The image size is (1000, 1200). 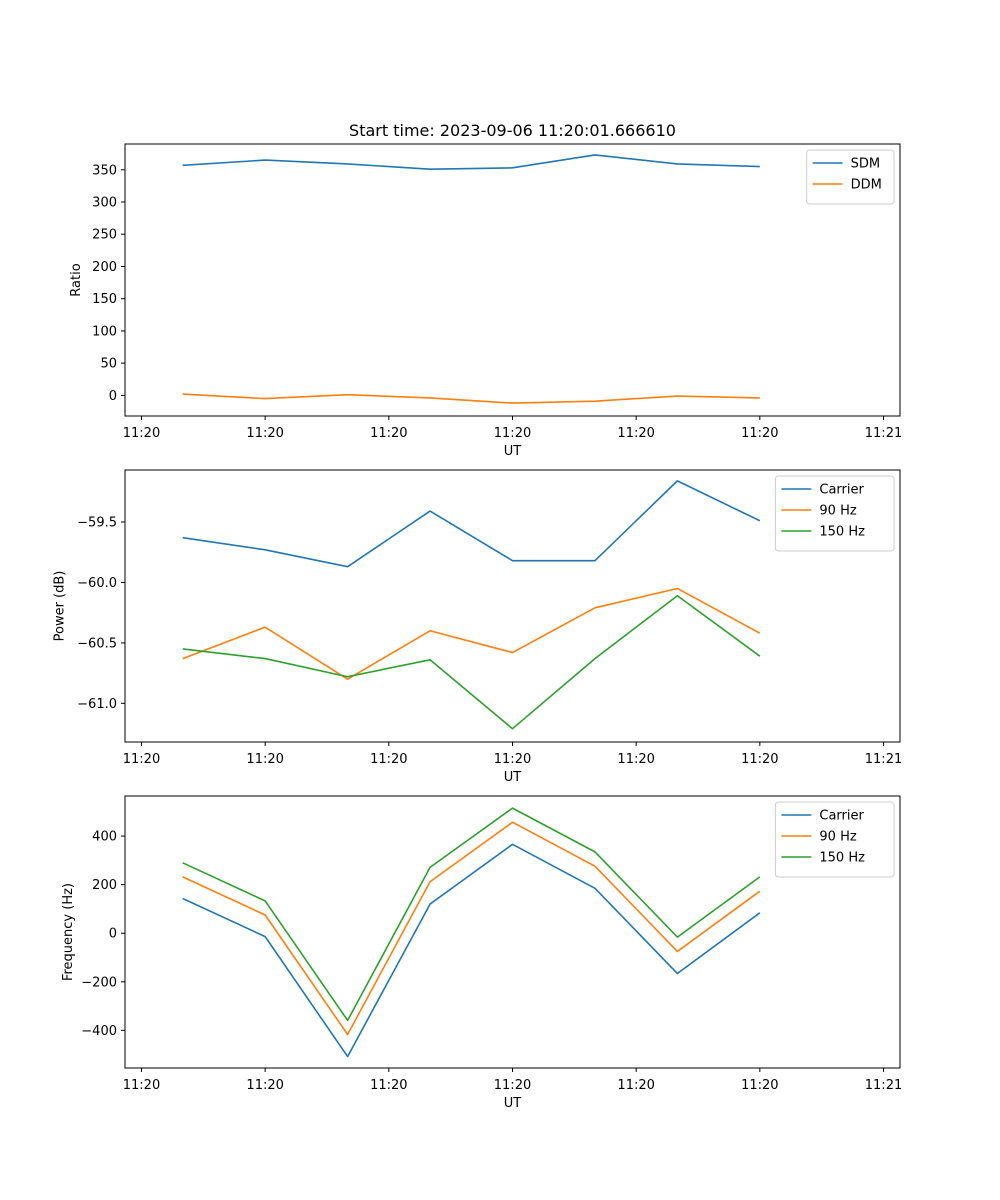 I want to click on ratio-x-axis-label: UT, so click(x=513, y=451).